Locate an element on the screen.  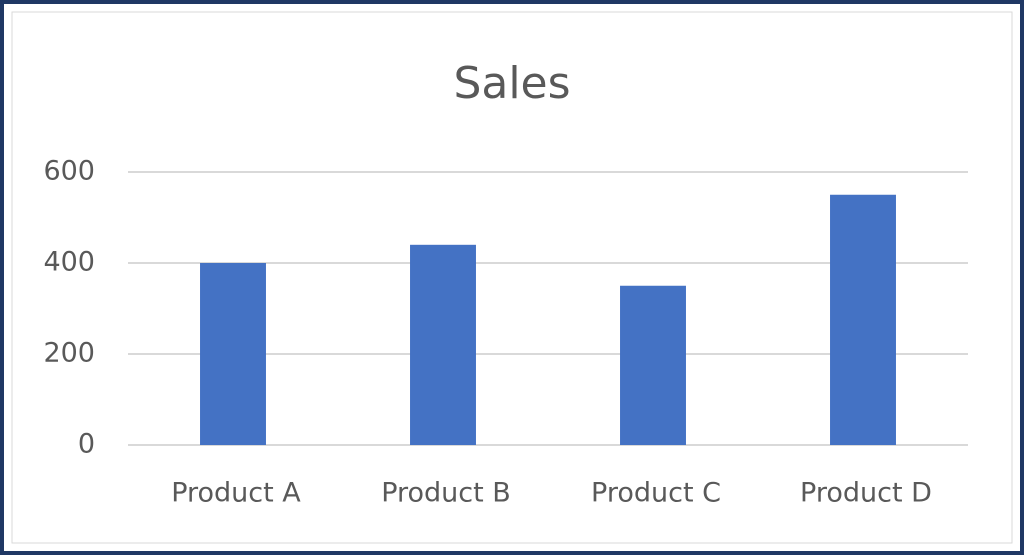
x-tick-label: Product D is located at coordinates (866, 493).